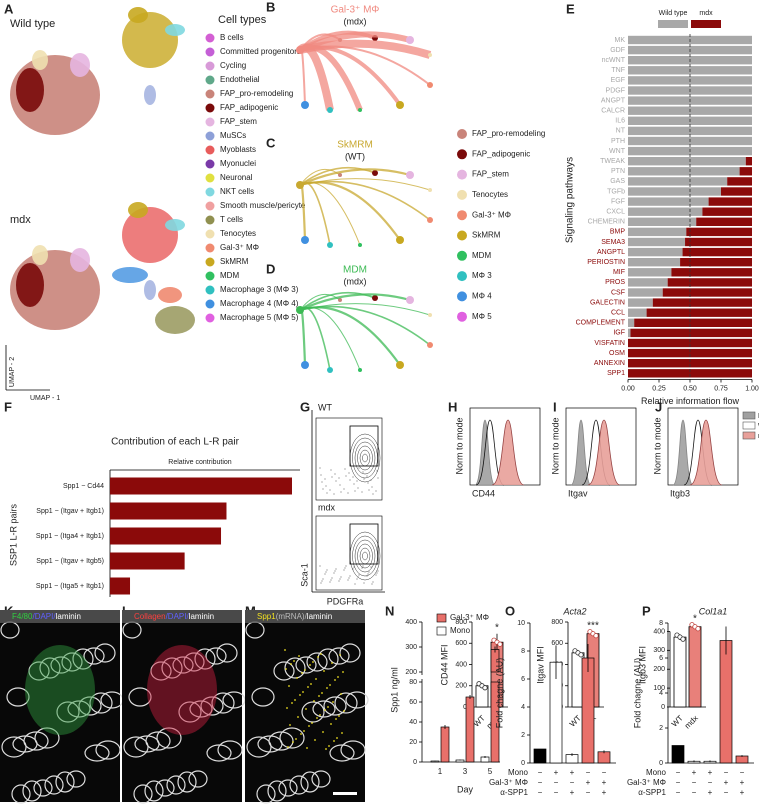 The height and width of the screenshot is (810, 759). What do you see at coordinates (46, 616) in the screenshot?
I see `image-label: F4/80/DAPI/laminin` at bounding box center [46, 616].